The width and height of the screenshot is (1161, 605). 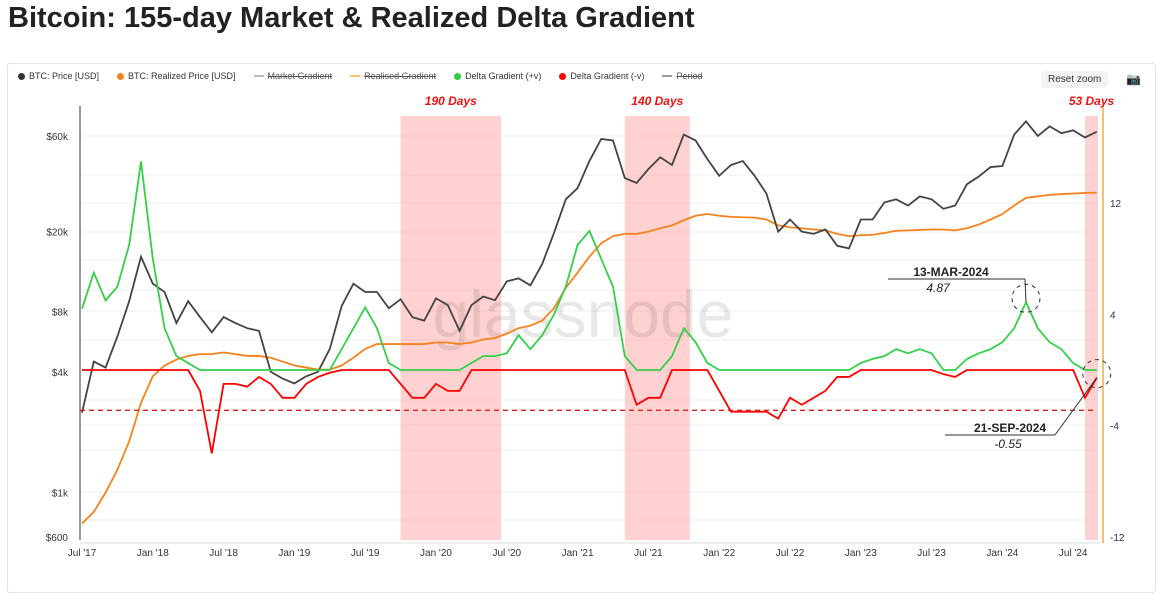 What do you see at coordinates (503, 76) in the screenshot?
I see `legend-label: Delta Gradient (+v)` at bounding box center [503, 76].